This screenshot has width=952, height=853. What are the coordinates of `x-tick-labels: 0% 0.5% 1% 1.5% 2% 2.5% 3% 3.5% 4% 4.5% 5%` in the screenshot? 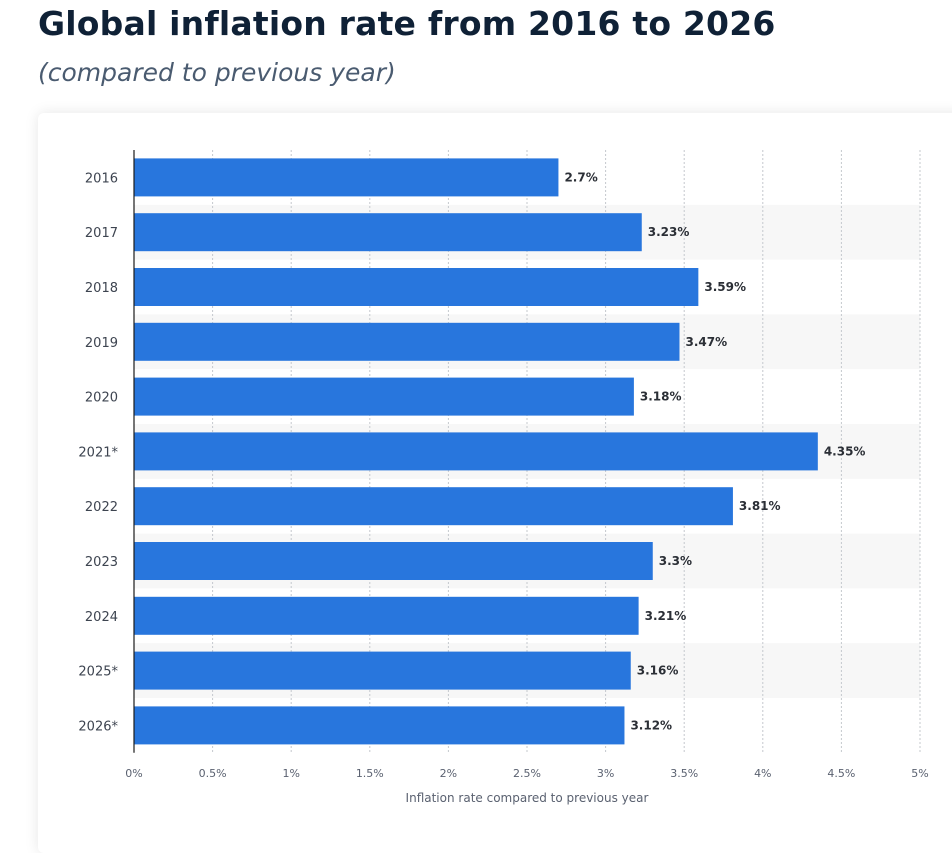 It's located at (526, 773).